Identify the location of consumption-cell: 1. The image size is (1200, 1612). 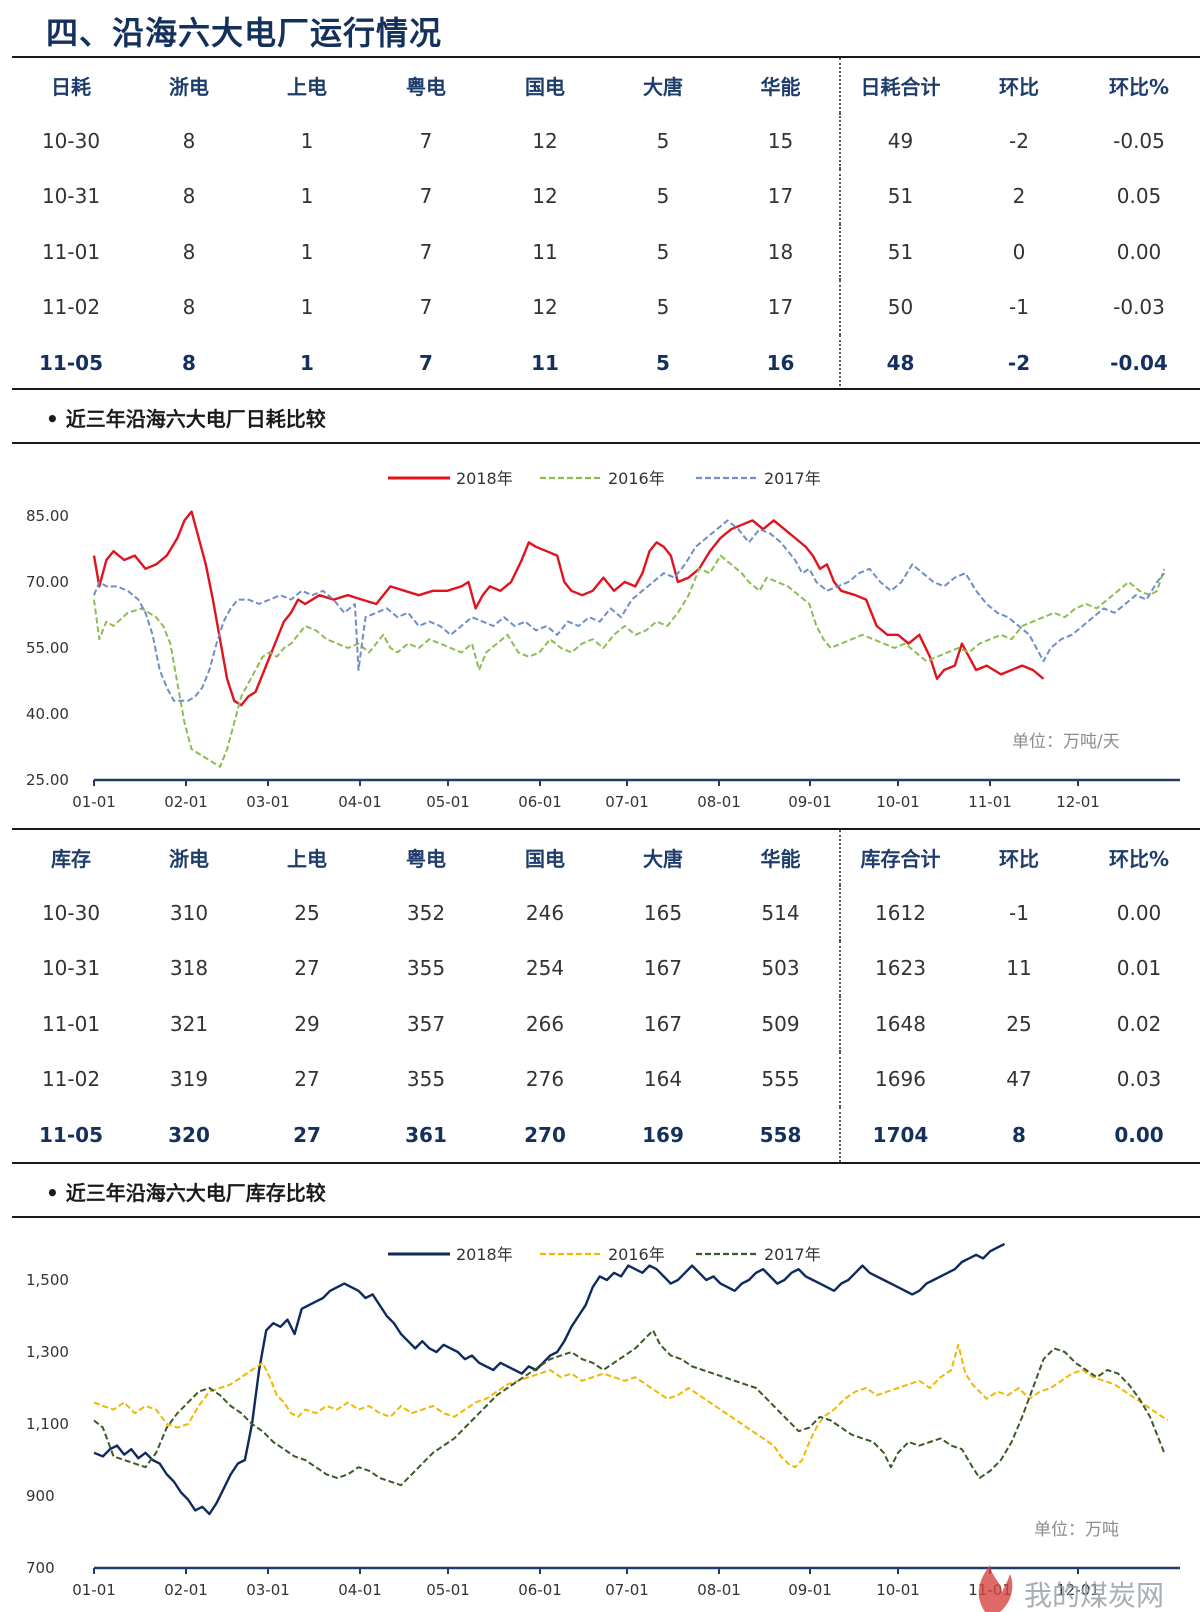
(307, 362).